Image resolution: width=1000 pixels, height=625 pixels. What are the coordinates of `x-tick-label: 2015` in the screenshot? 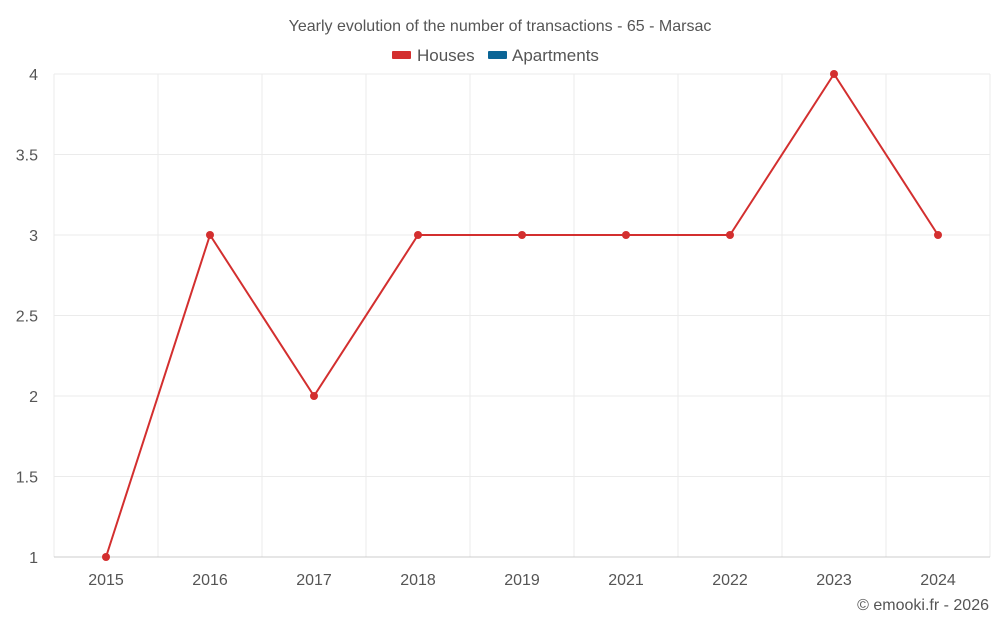 It's located at (106, 580).